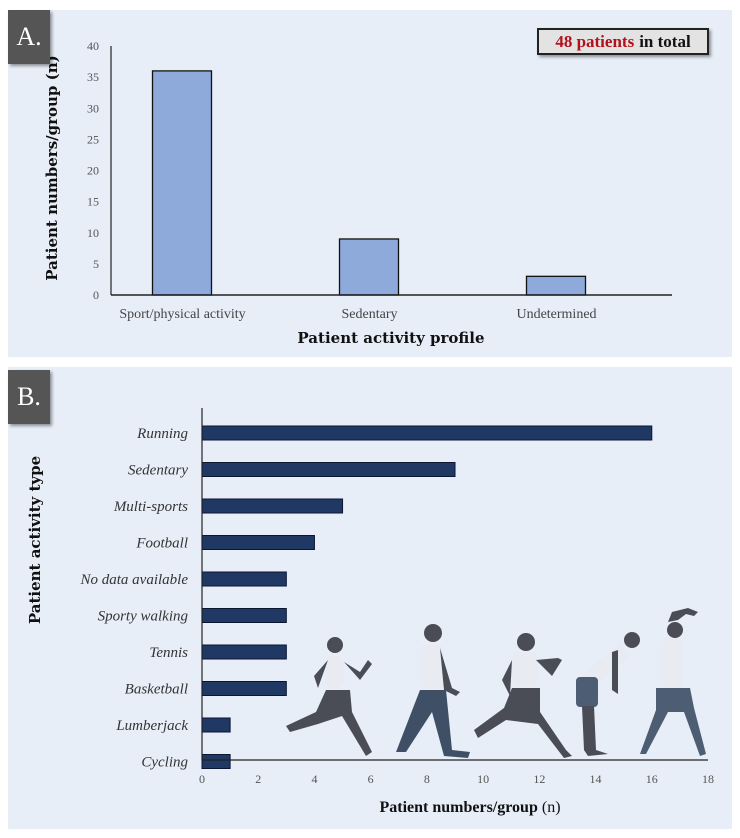 Image resolution: width=740 pixels, height=838 pixels. I want to click on chart-b-xlabel: Patient numbers/group (n), so click(469, 807).